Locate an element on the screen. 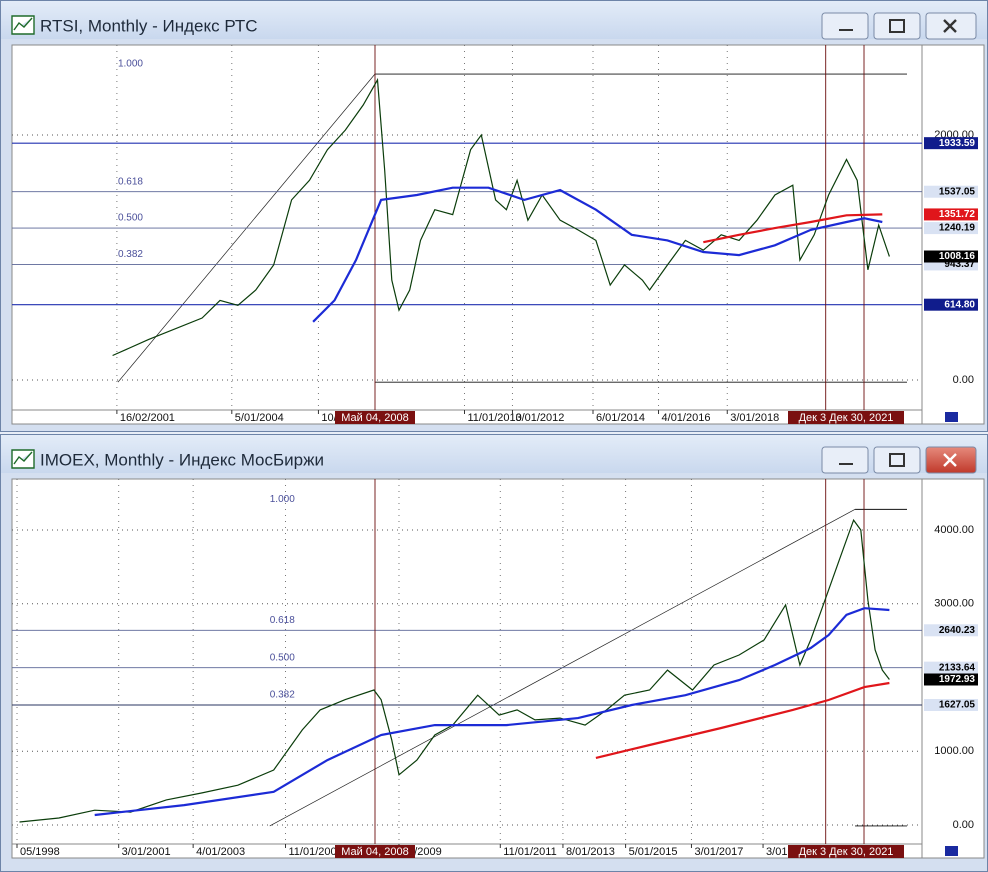 The width and height of the screenshot is (988, 872). price-axis-panel is located at coordinates (953, 234).